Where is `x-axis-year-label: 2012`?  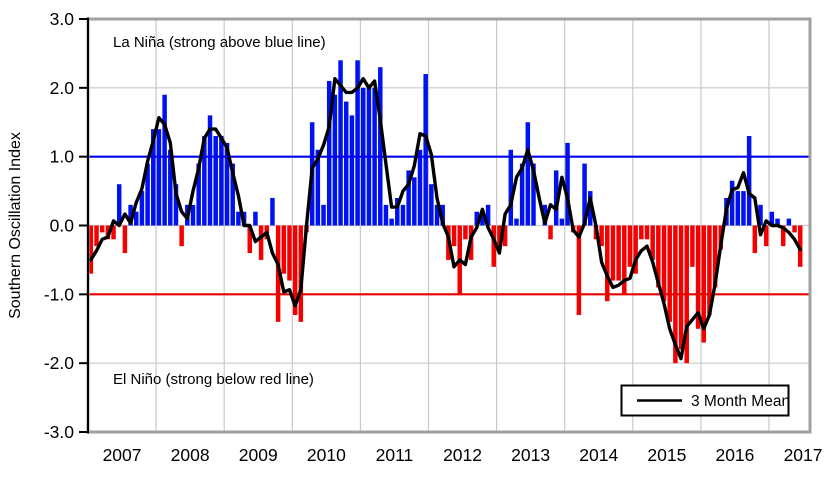
x-axis-year-label: 2012 is located at coordinates (462, 455).